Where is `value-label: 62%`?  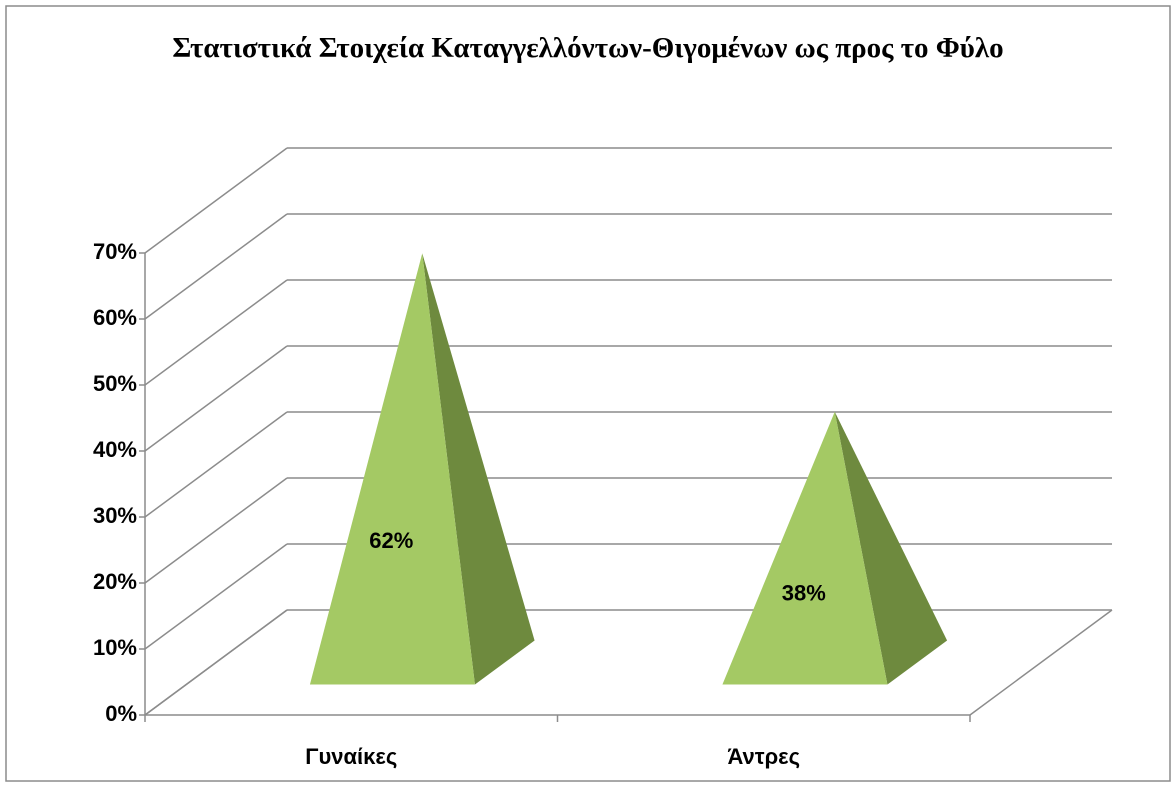 value-label: 62% is located at coordinates (391, 540).